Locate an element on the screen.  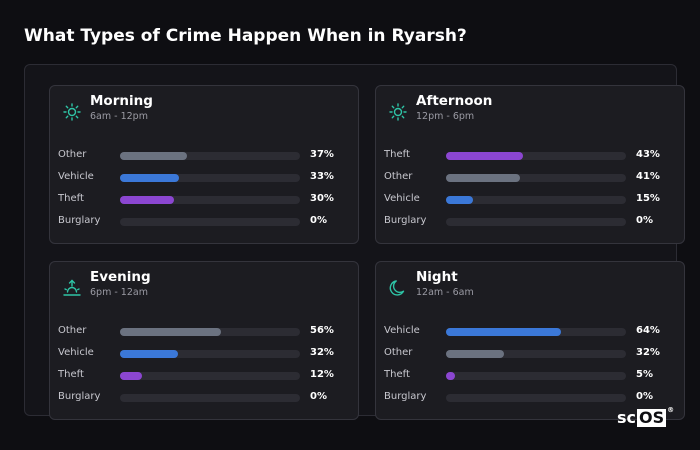
crime-row: Other 37% is located at coordinates (203, 156).